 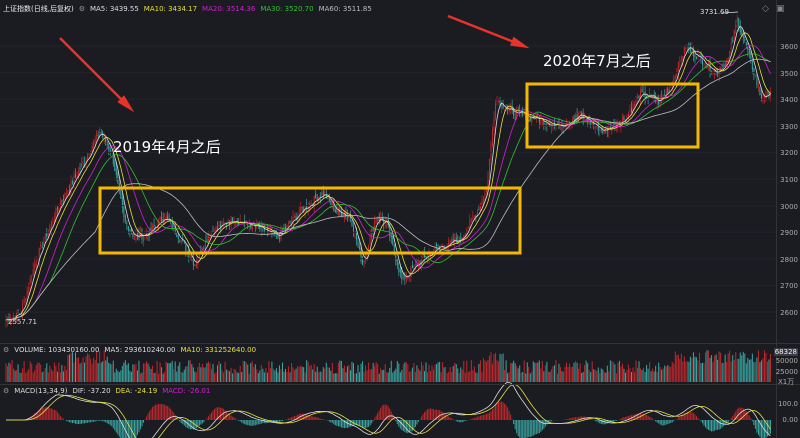 What do you see at coordinates (486, 31) in the screenshot?
I see `arrow-2020` at bounding box center [486, 31].